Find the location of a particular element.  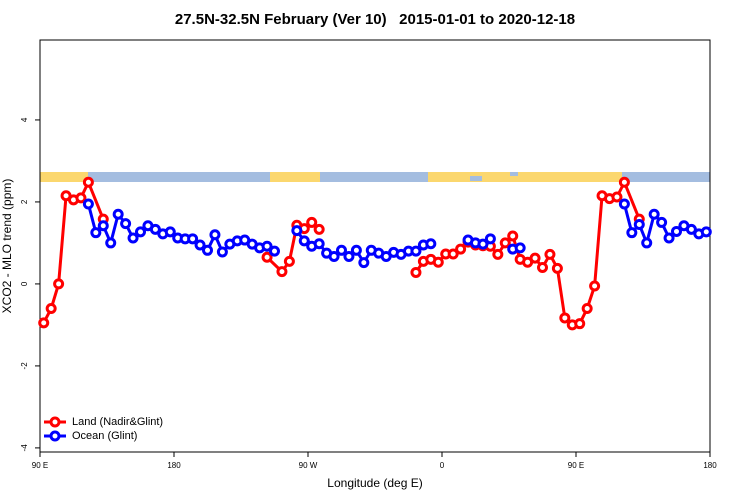

land-ocean-band is located at coordinates (375, 177).